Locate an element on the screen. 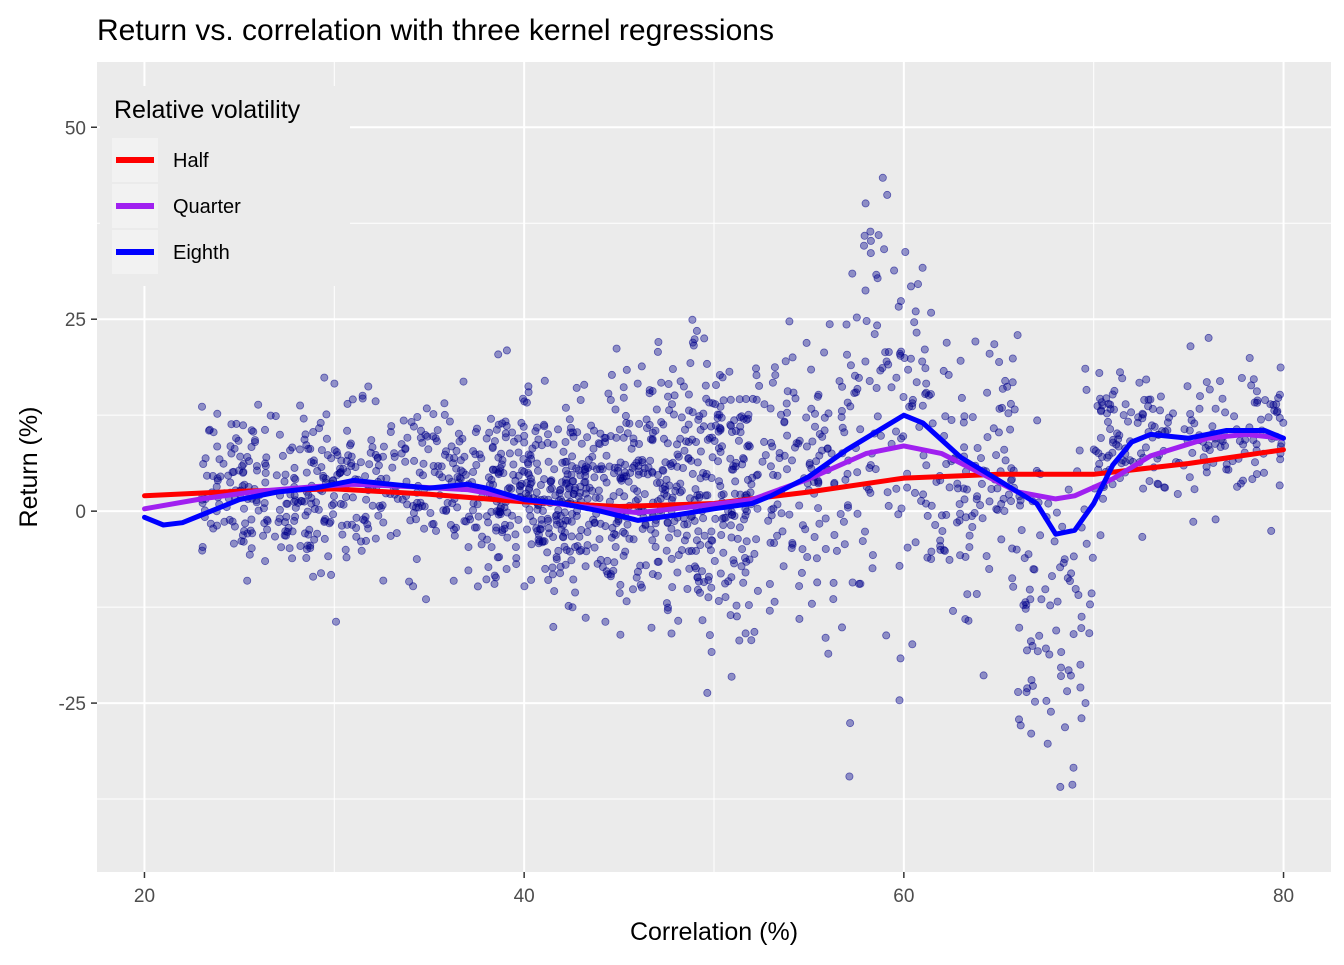  x-tick-label: 20 is located at coordinates (144, 896).